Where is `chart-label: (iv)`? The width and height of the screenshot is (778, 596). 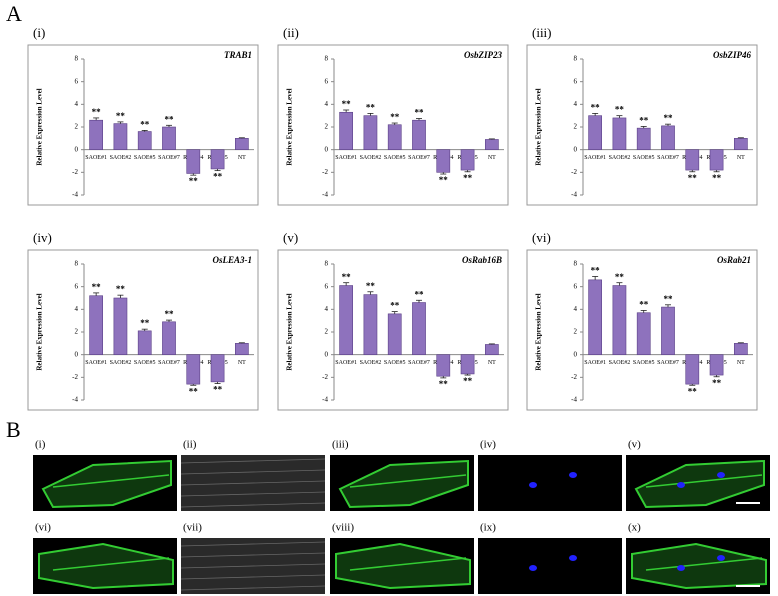
chart-label: (iv) is located at coordinates (42, 237).